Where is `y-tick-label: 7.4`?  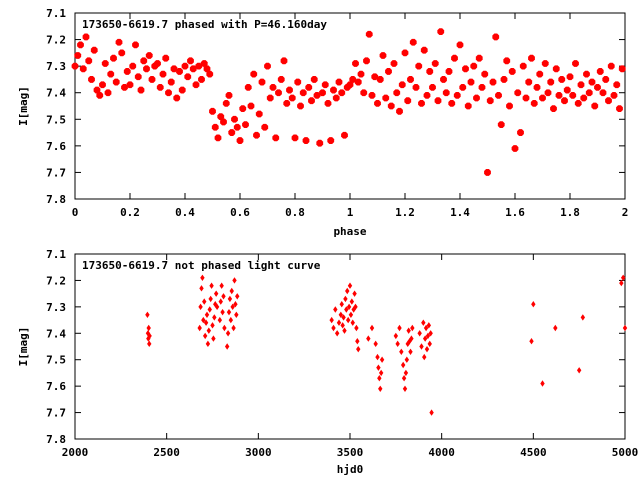
y-tick-label: 7.4 is located at coordinates (56, 333).